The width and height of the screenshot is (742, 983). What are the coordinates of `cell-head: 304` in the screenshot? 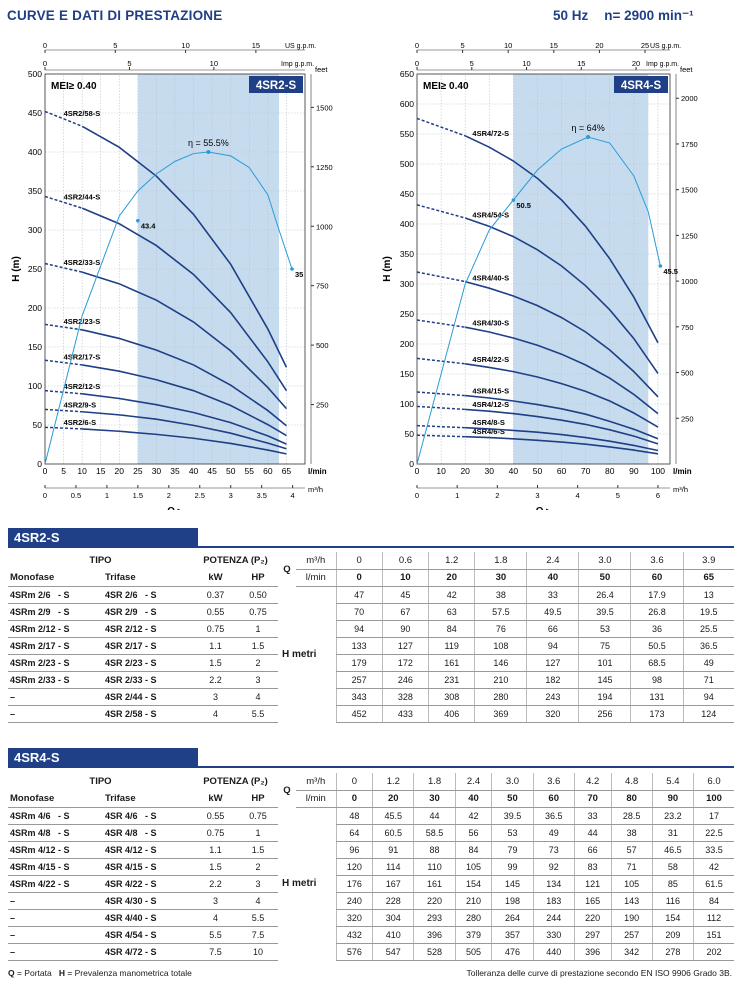 It's located at (393, 918).